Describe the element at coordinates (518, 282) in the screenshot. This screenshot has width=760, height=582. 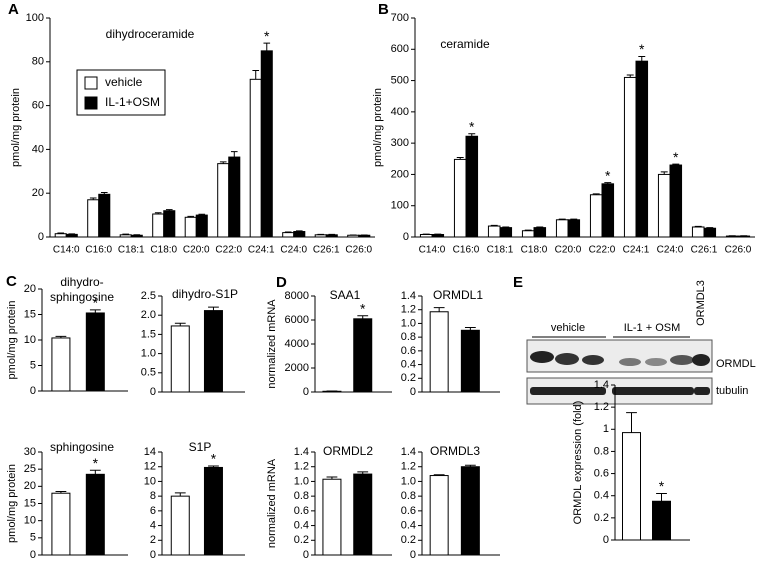
I see `panel-label: E` at that location.